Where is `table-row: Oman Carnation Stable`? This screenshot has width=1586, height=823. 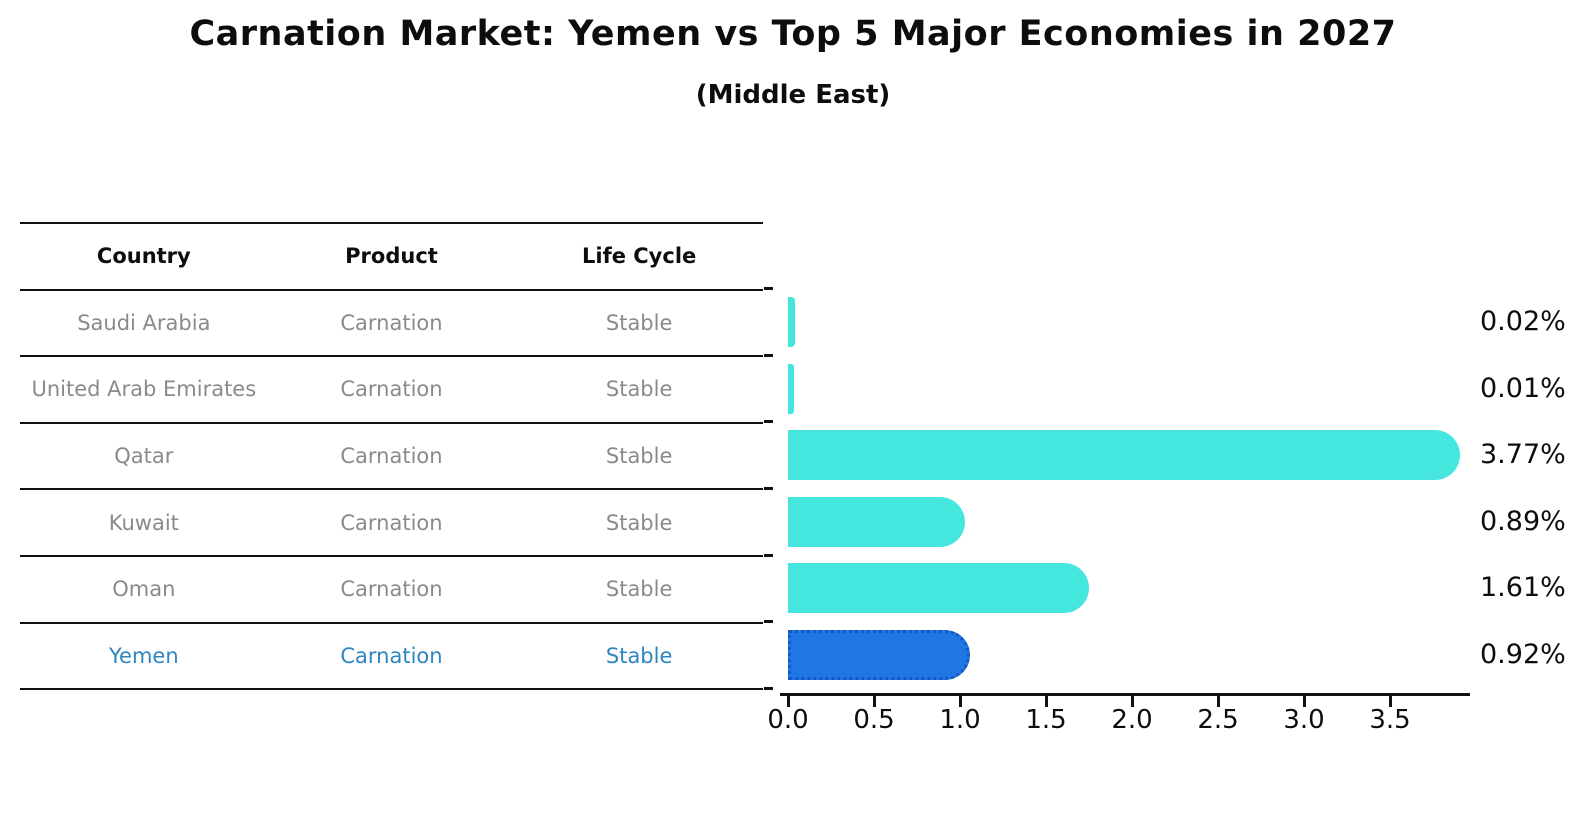 table-row: Oman Carnation Stable is located at coordinates (391, 590).